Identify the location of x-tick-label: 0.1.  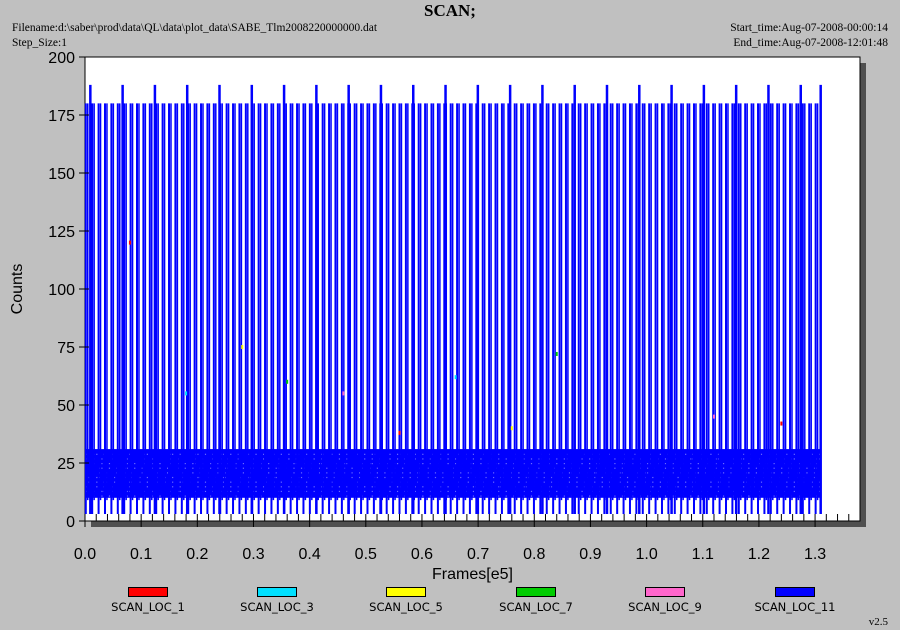
(141, 554).